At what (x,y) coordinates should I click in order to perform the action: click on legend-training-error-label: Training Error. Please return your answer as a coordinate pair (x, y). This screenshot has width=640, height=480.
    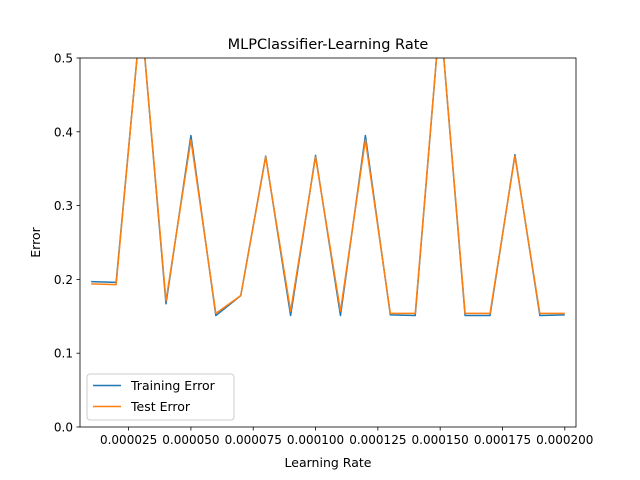
    Looking at the image, I should click on (173, 385).